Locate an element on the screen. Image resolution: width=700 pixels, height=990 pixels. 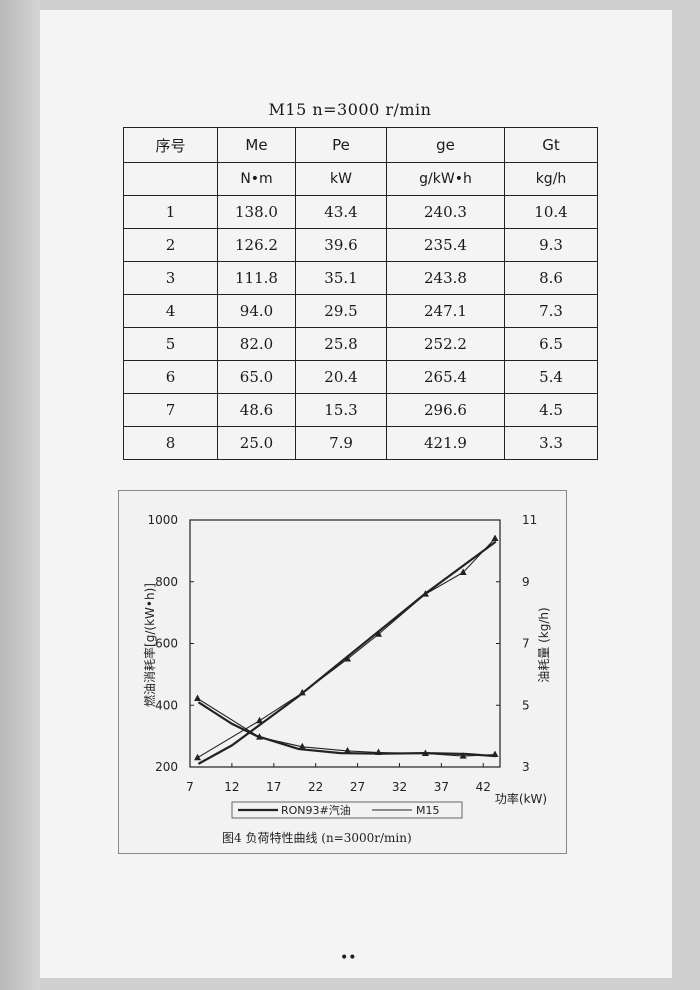
header-cell: Me is located at coordinates (256, 145).